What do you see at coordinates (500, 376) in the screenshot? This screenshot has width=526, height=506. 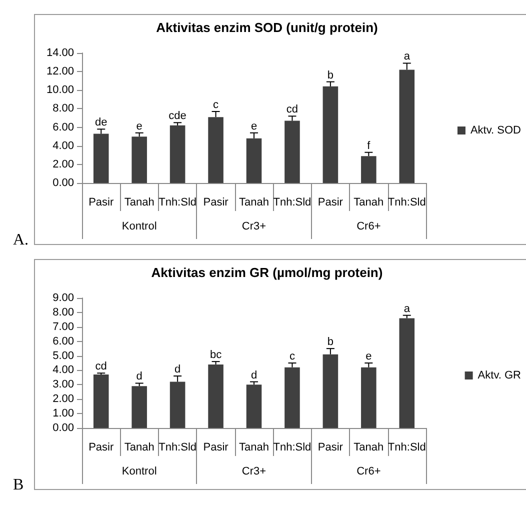 I see `legend-label: Aktv. GR` at bounding box center [500, 376].